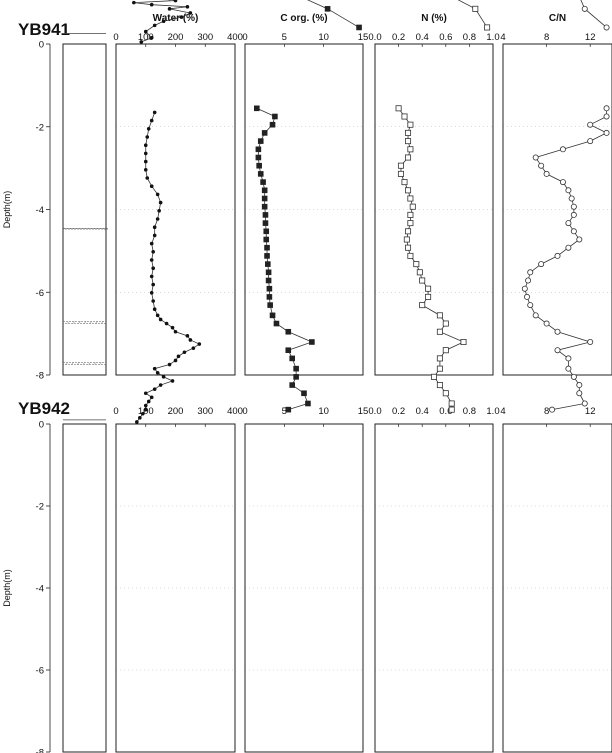 The width and height of the screenshot is (612, 753). What do you see at coordinates (84, 204) in the screenshot?
I see `lithology-column` at bounding box center [84, 204].